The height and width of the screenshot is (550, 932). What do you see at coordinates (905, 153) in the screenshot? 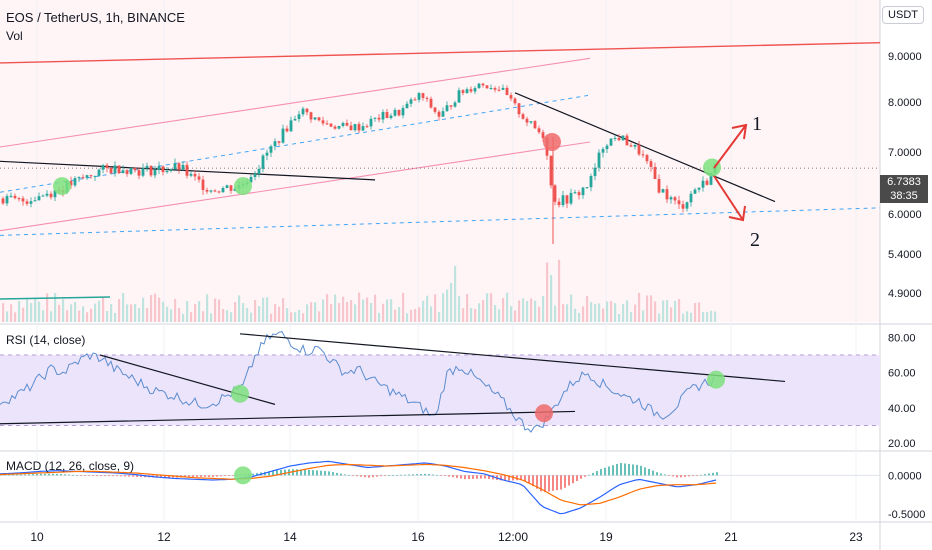
I see `price-axis-label: 7.0000` at bounding box center [905, 153].